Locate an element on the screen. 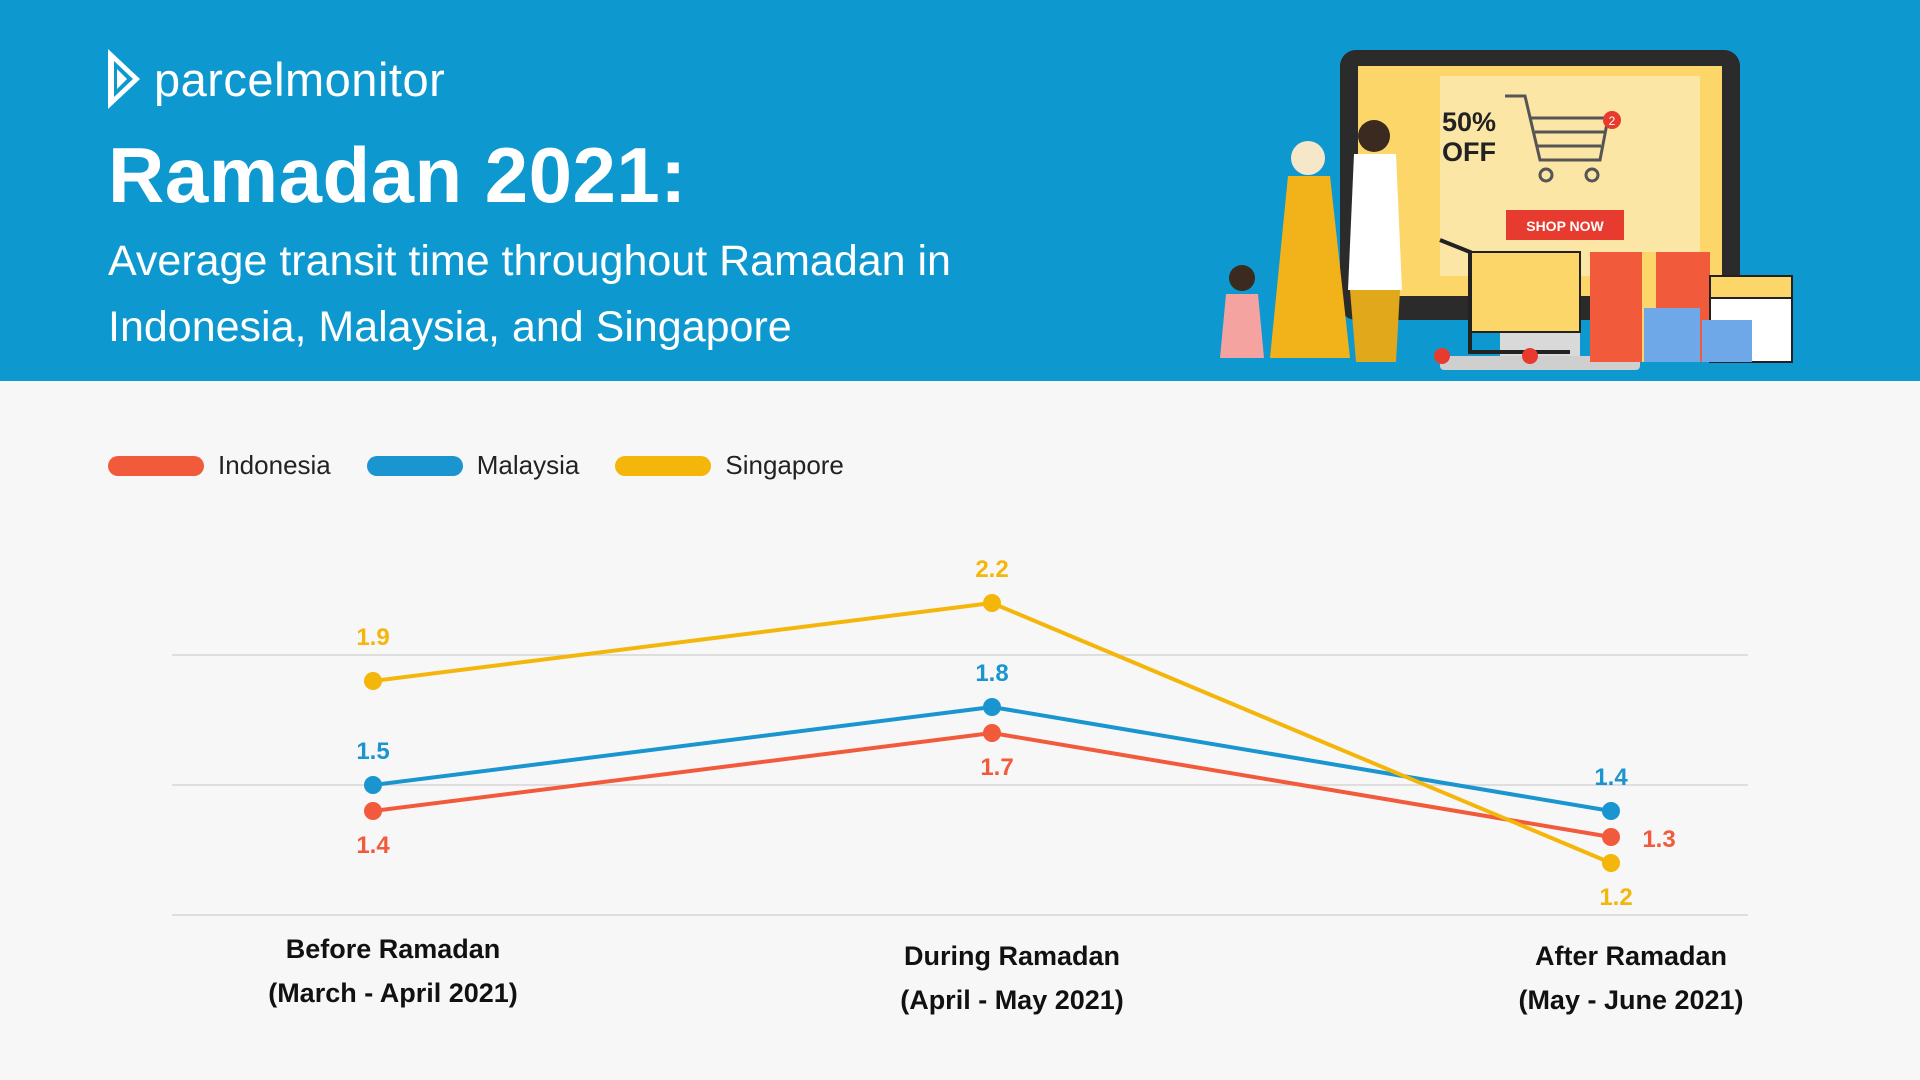 This screenshot has height=1080, width=1920. cart-badge-icon is located at coordinates (1612, 120).